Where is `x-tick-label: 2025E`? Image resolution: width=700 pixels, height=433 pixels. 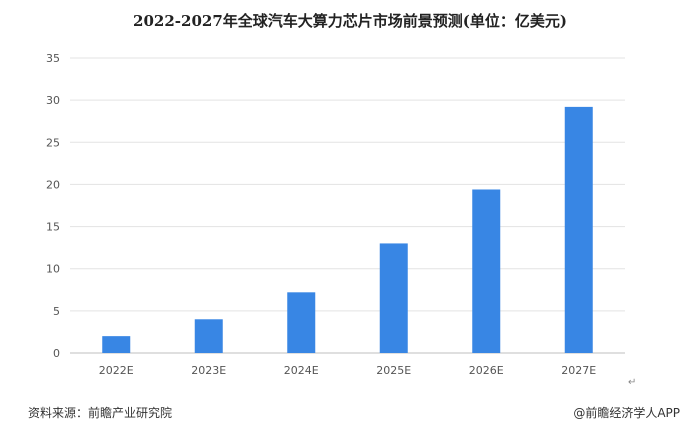
x-tick-label: 2025E is located at coordinates (393, 370).